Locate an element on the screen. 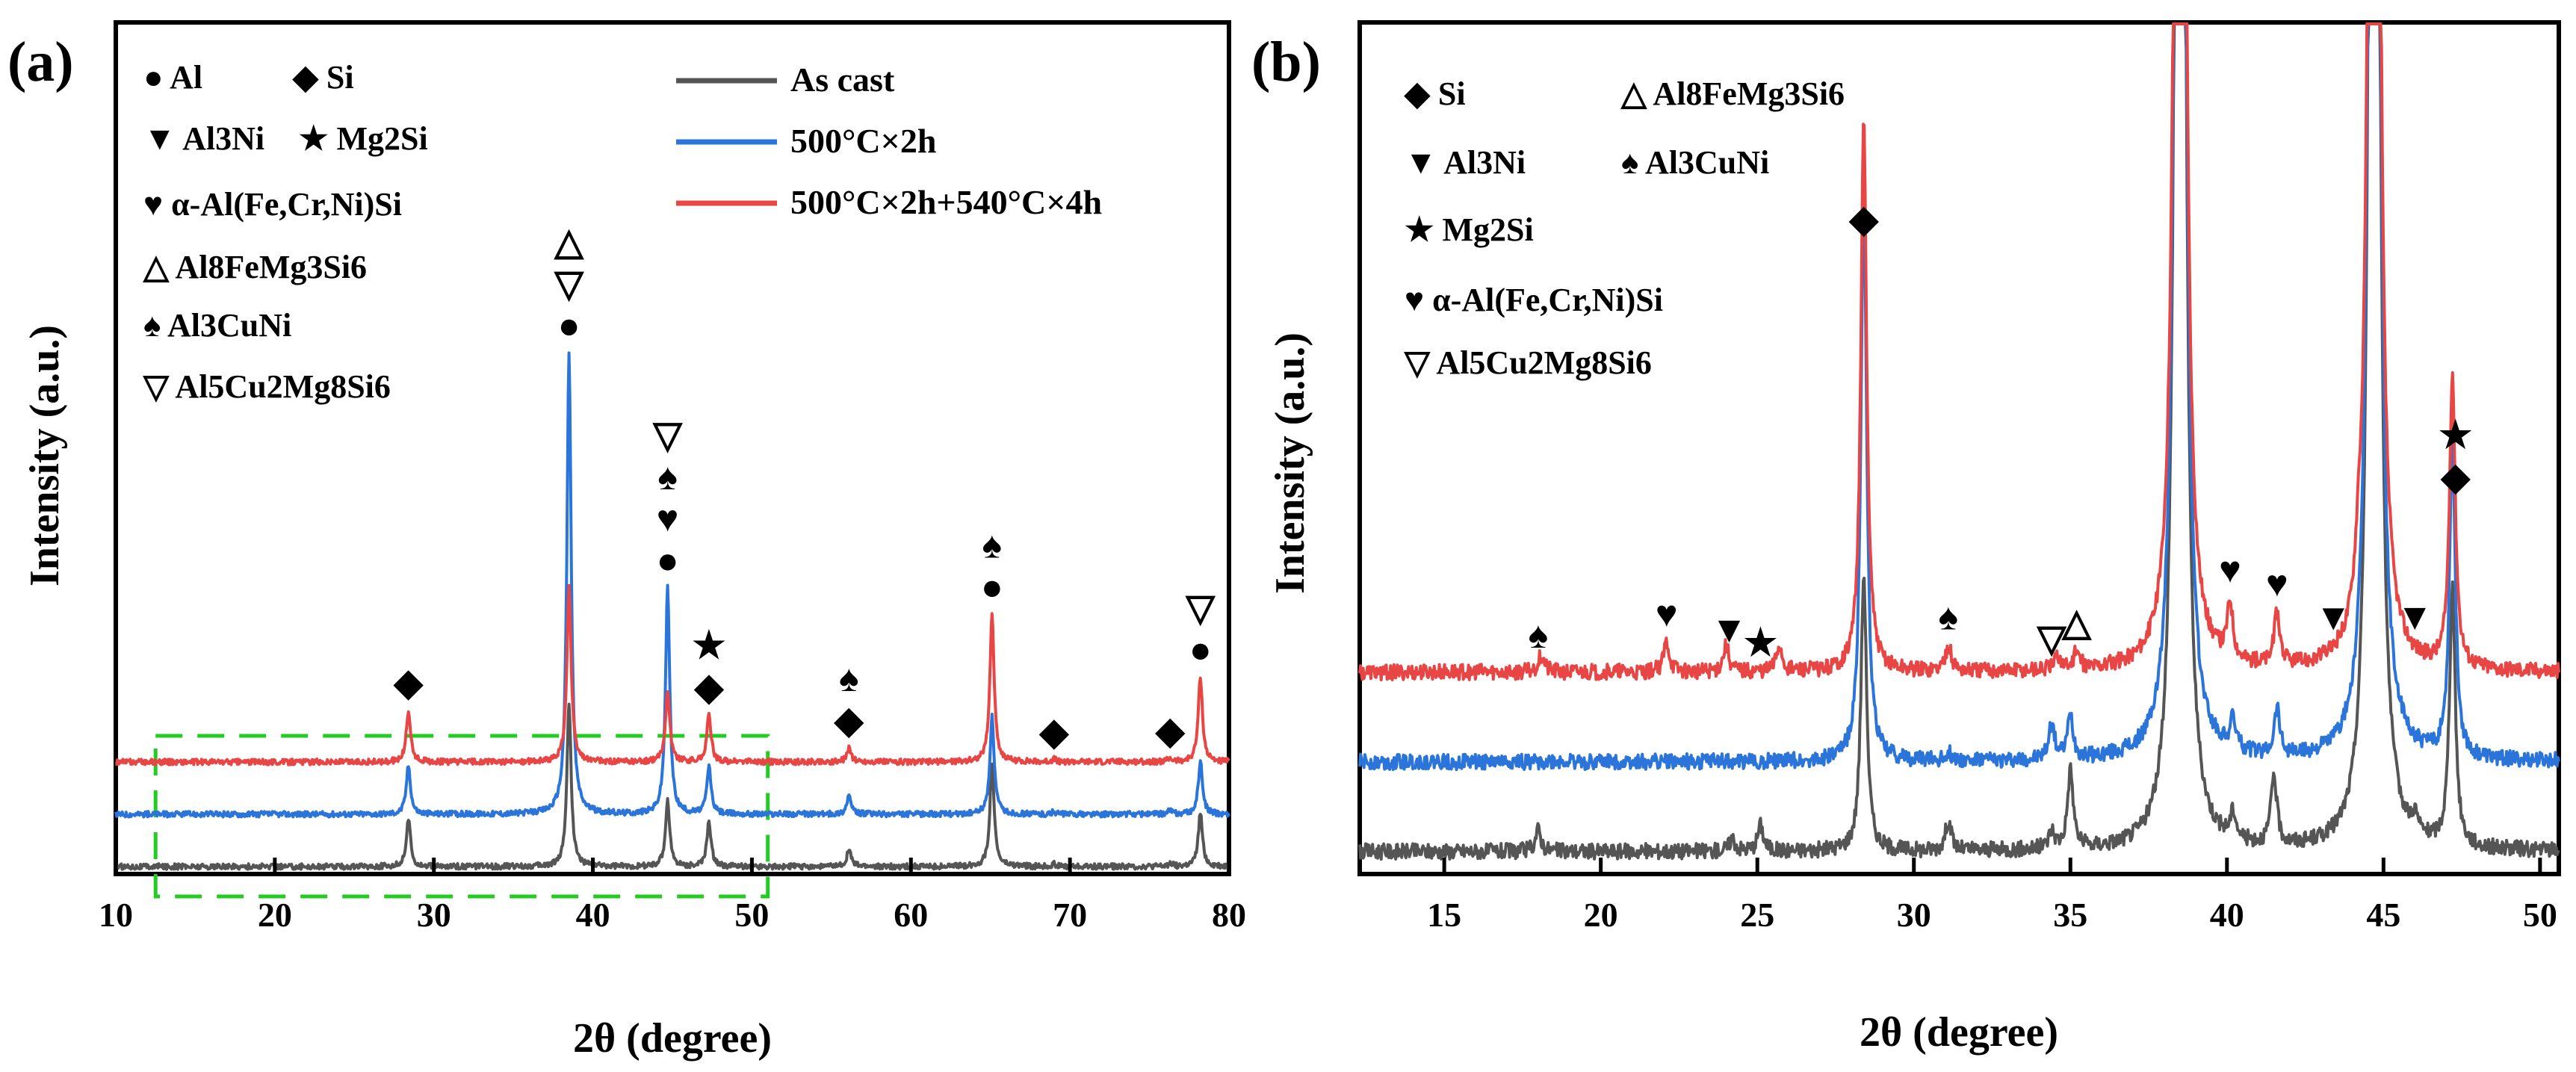  x-tick-label: 70 is located at coordinates (1070, 915).